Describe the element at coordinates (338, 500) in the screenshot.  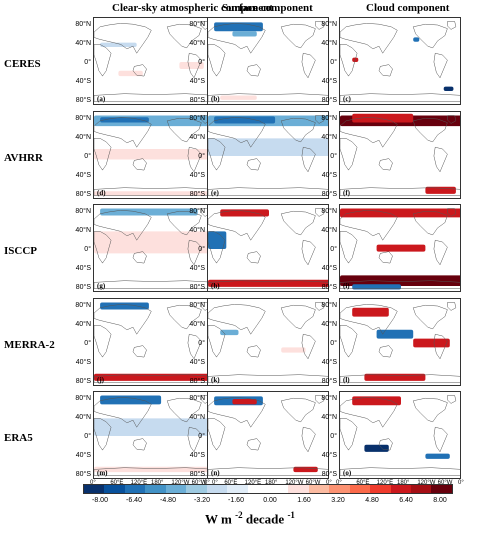
I see `colorbar-tick-label: 3.20` at that location.